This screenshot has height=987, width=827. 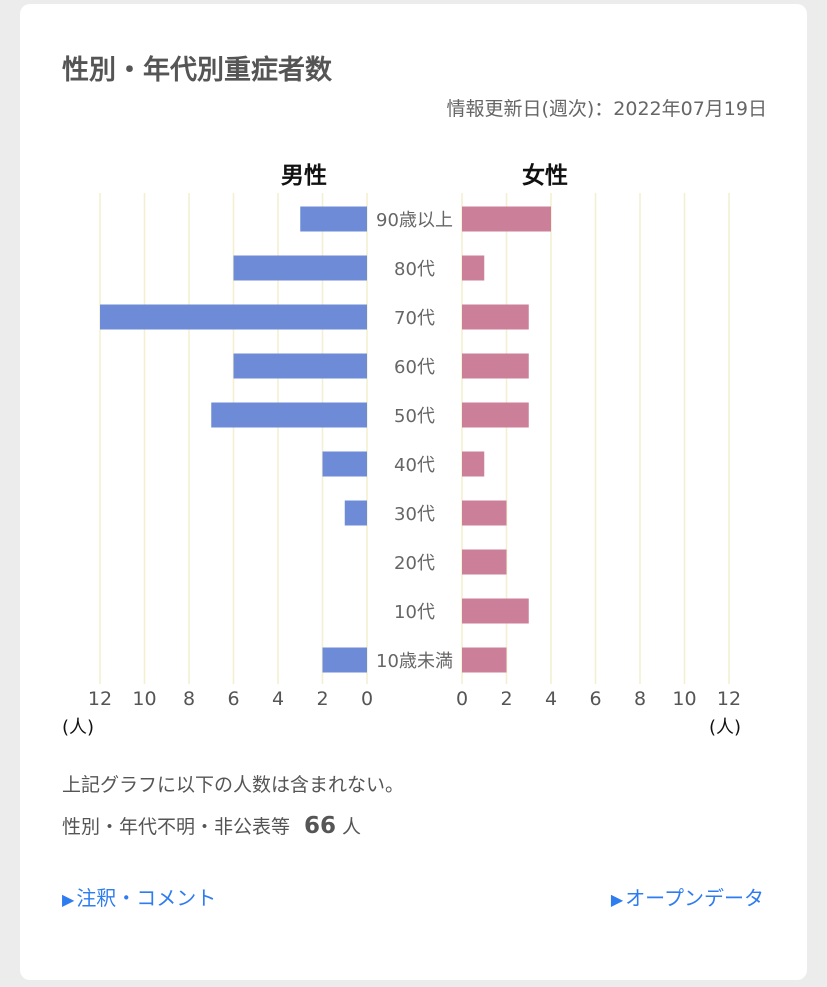 What do you see at coordinates (462, 699) in the screenshot?
I see `female-tick-label: 0` at bounding box center [462, 699].